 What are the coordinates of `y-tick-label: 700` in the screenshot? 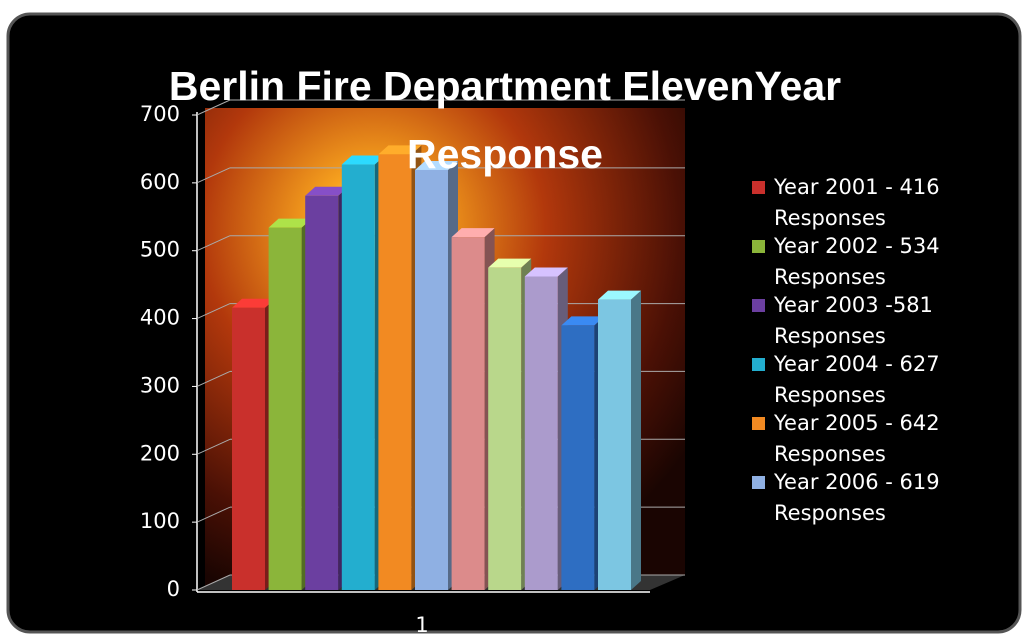 It's located at (160, 114).